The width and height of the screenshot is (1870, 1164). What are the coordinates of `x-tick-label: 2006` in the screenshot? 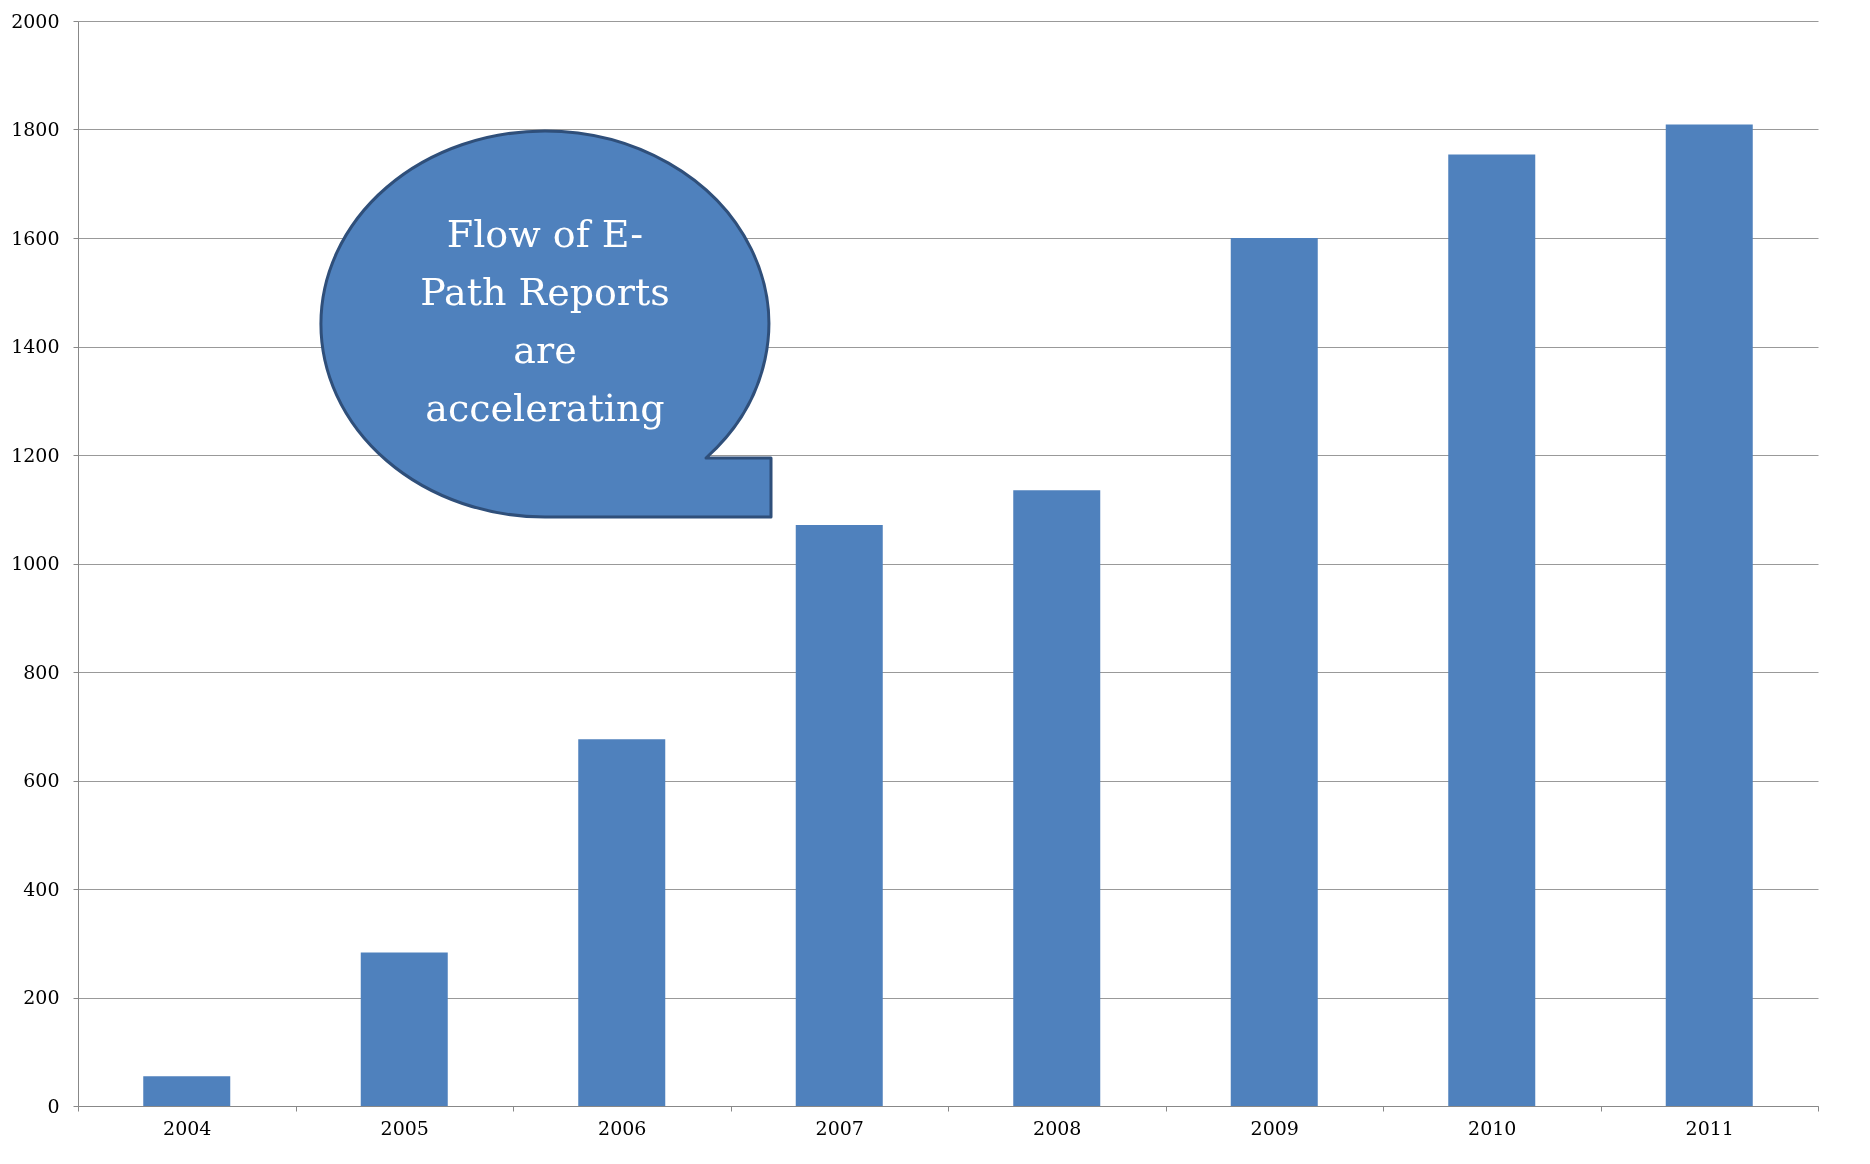 It's located at (622, 1127).